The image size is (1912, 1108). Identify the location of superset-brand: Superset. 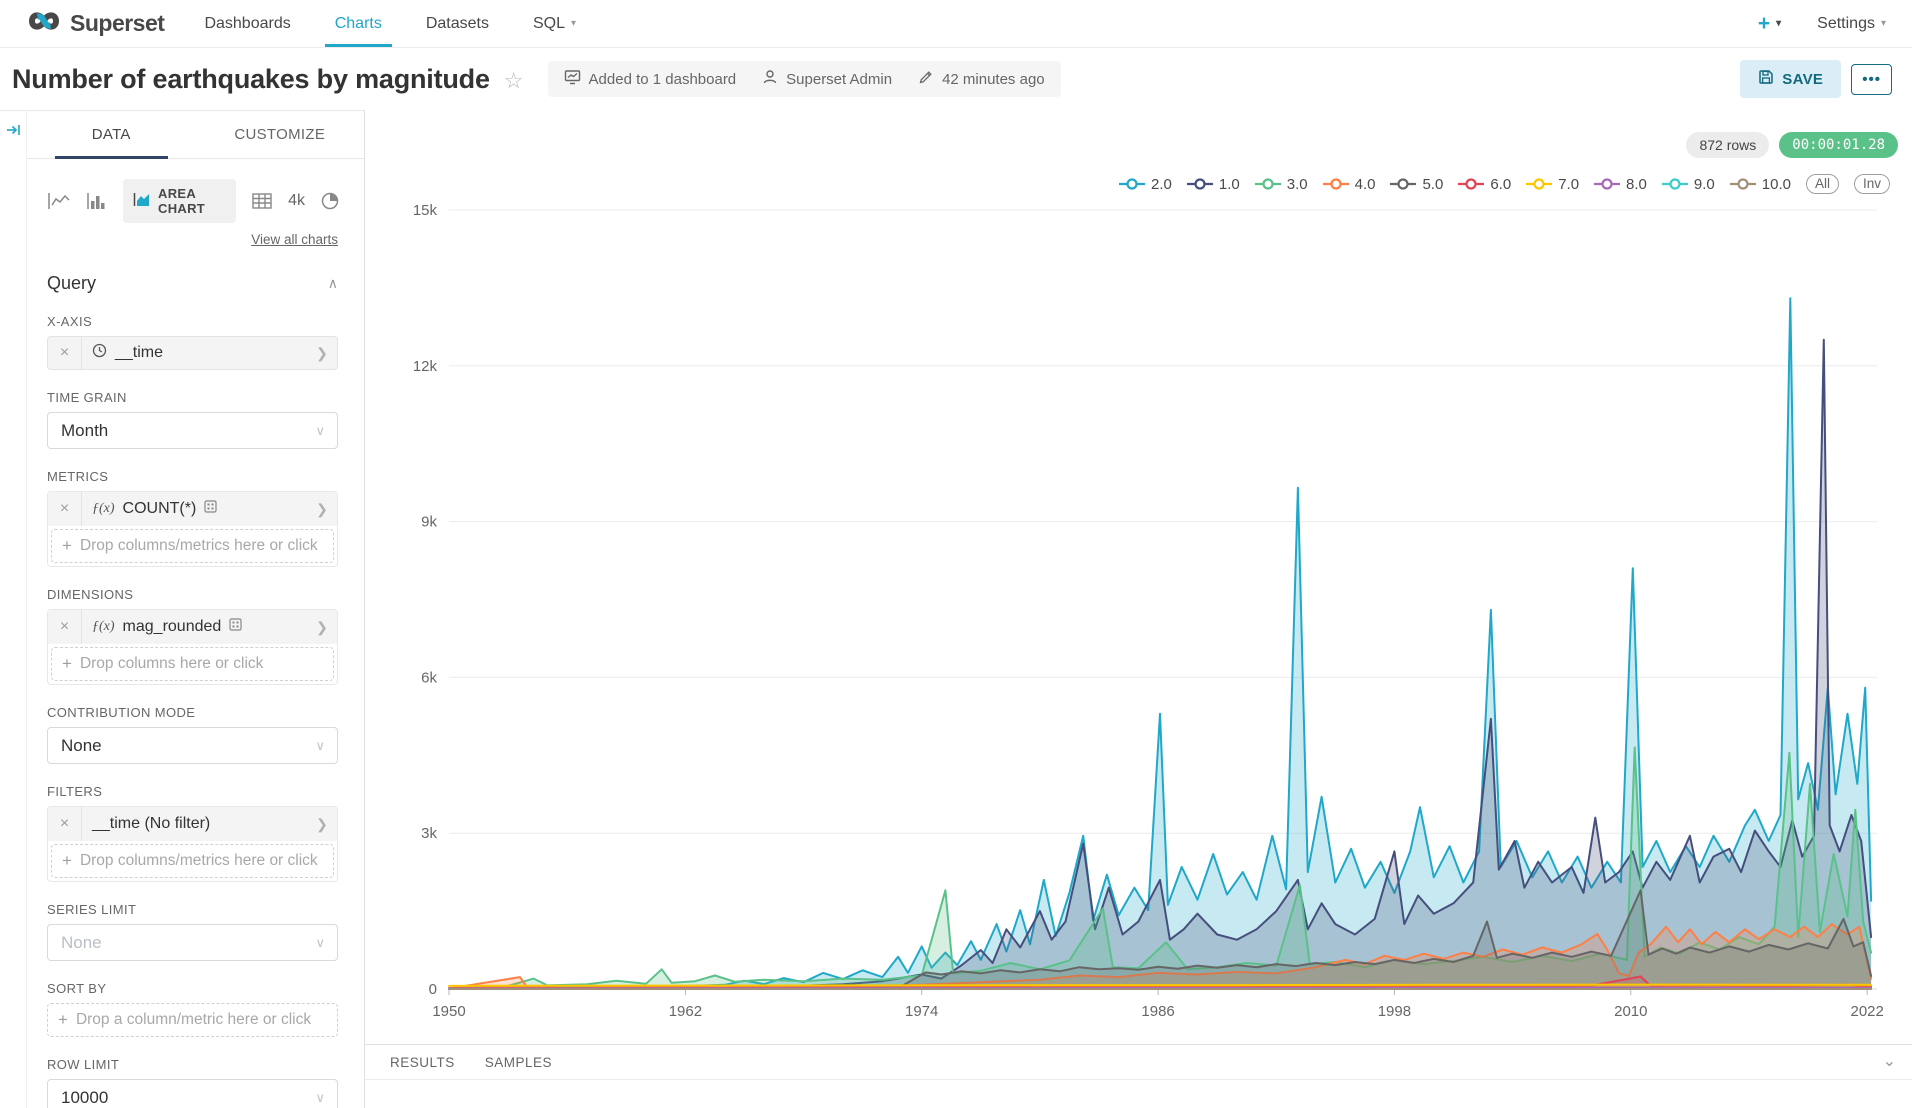
(95, 23).